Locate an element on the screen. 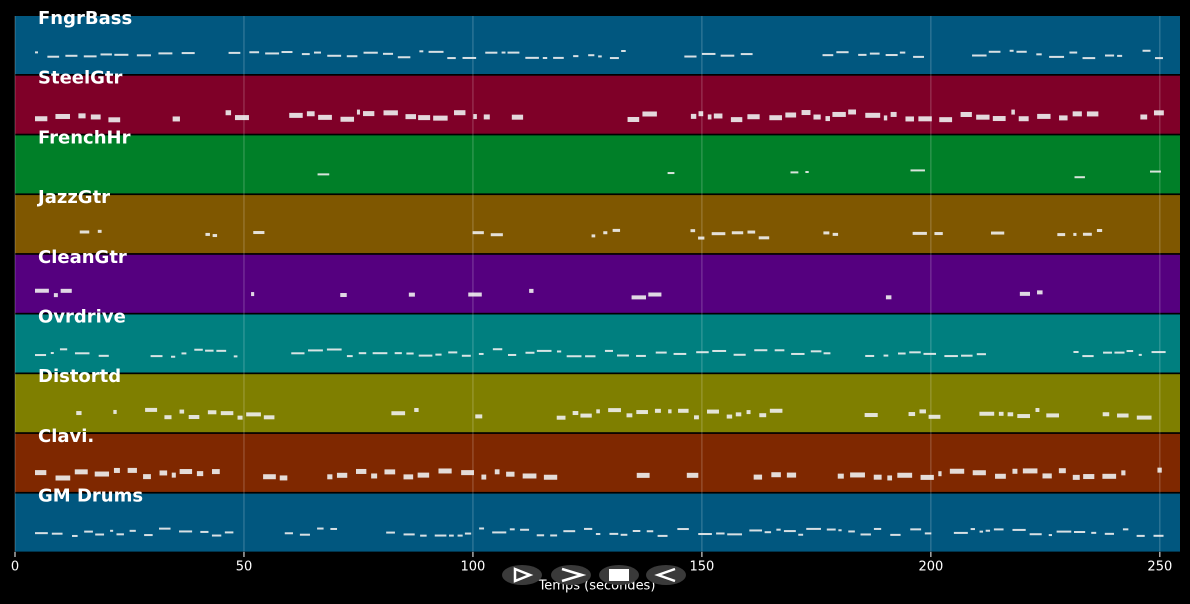 The image size is (1190, 604). play-button is located at coordinates (522, 575).